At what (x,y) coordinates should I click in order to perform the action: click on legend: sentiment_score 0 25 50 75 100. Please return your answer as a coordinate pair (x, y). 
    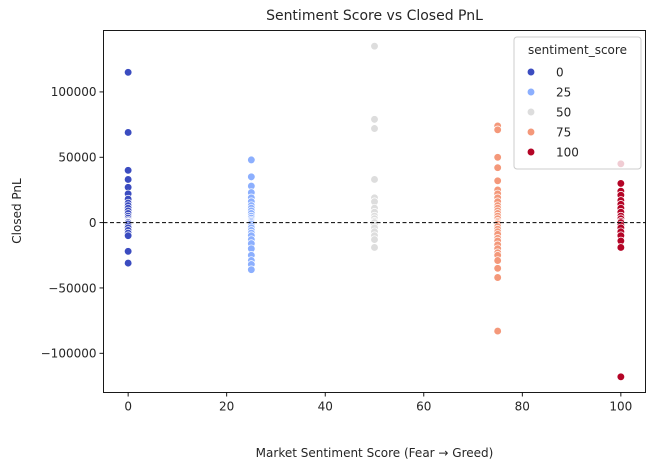
    Looking at the image, I should click on (577, 103).